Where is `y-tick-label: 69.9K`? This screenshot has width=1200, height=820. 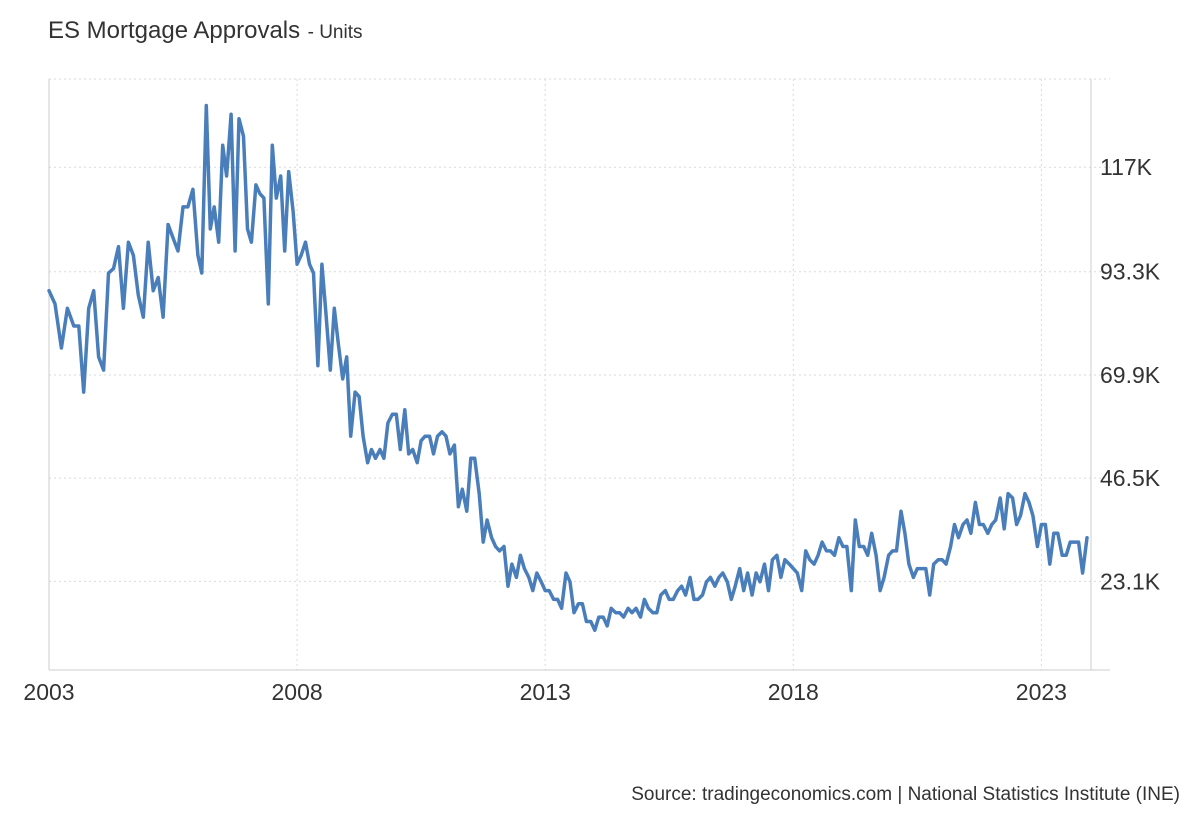 y-tick-label: 69.9K is located at coordinates (1130, 375).